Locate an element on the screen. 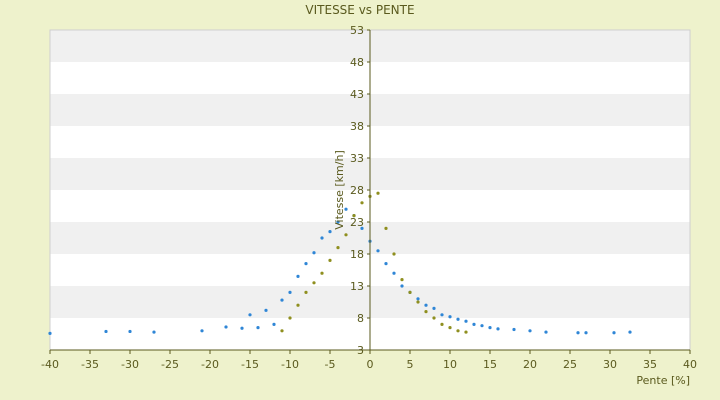  x-tick-label: 30 is located at coordinates (610, 364).